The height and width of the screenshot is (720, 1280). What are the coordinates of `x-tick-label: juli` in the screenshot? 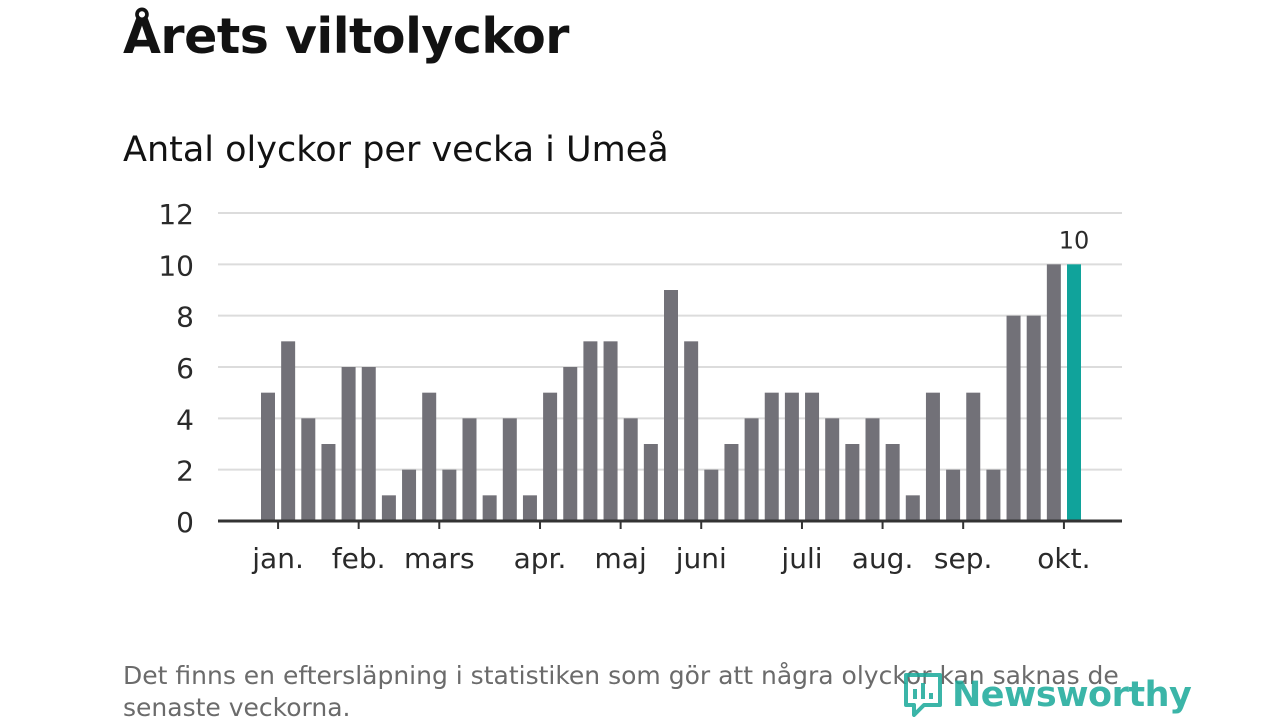 It's located at (801, 558).